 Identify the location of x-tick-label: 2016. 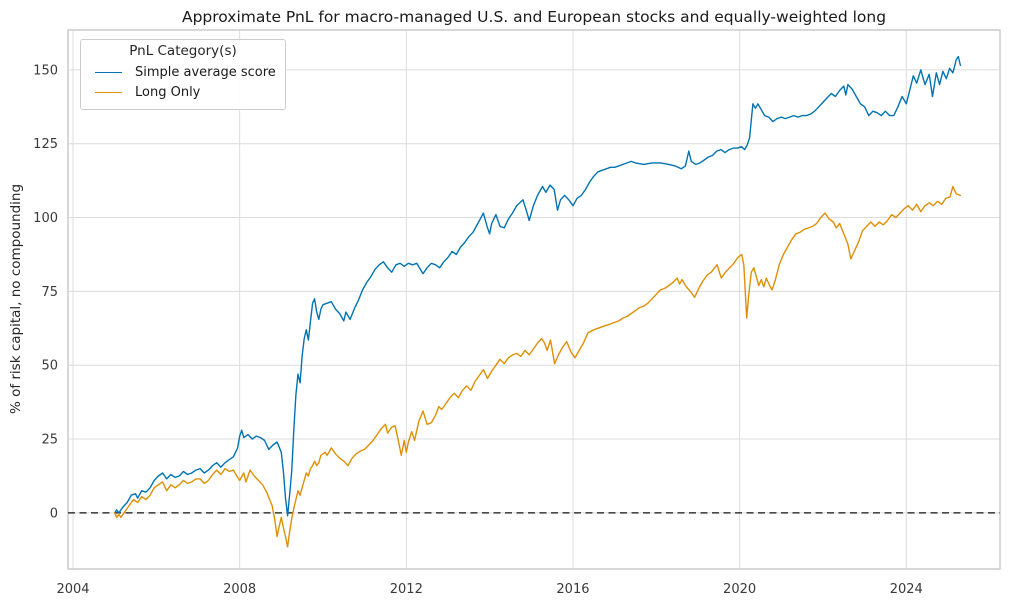
(572, 589).